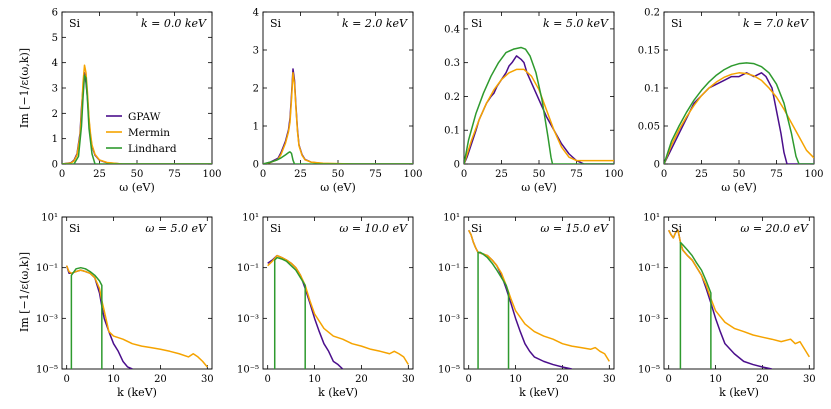 Image resolution: width=831 pixels, height=409 pixels. What do you see at coordinates (375, 23) in the screenshot?
I see `panel-annotation: k = 2.0 keV` at bounding box center [375, 23].